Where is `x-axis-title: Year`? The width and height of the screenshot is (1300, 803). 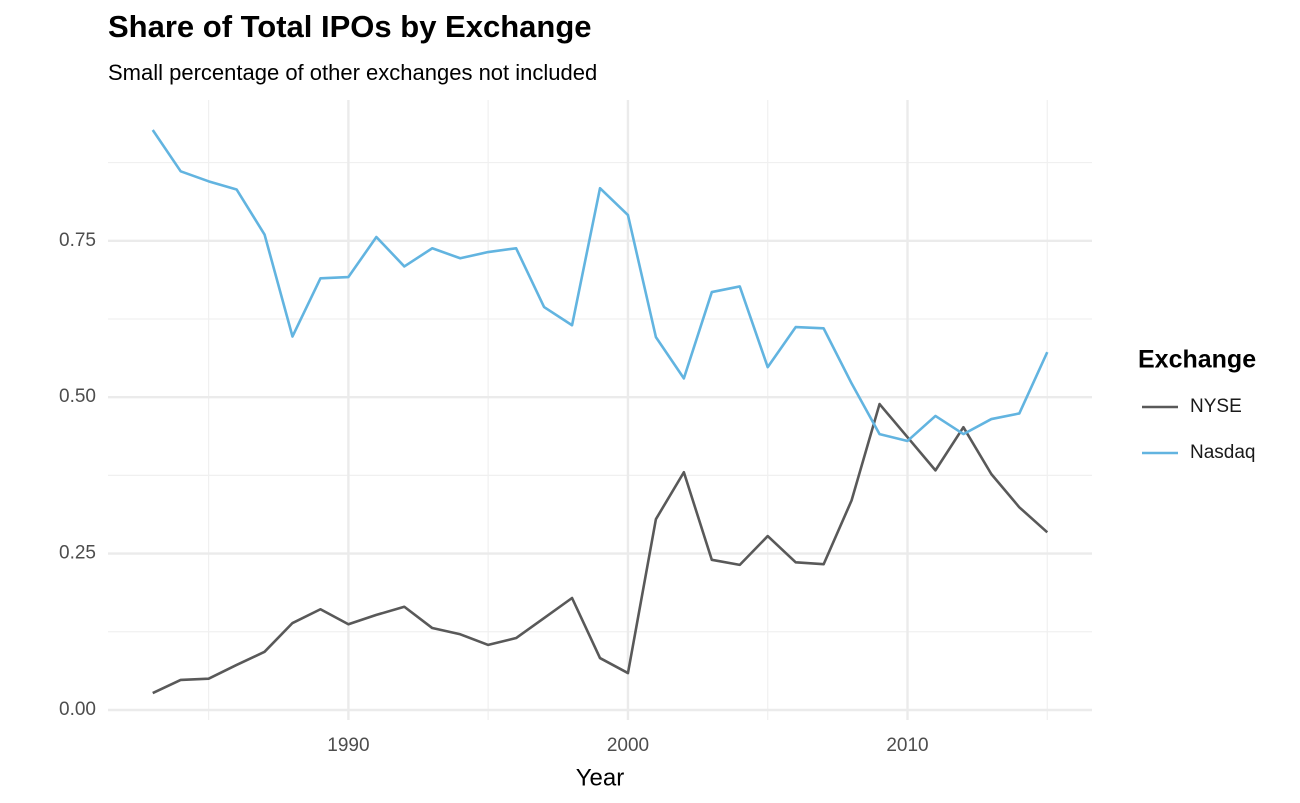
x-axis-title: Year is located at coordinates (600, 777).